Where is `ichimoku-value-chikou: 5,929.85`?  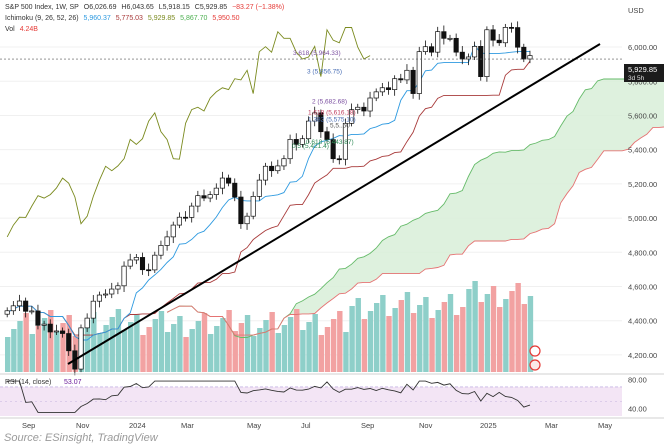 ichimoku-value-chikou: 5,929.85 is located at coordinates (161, 18).